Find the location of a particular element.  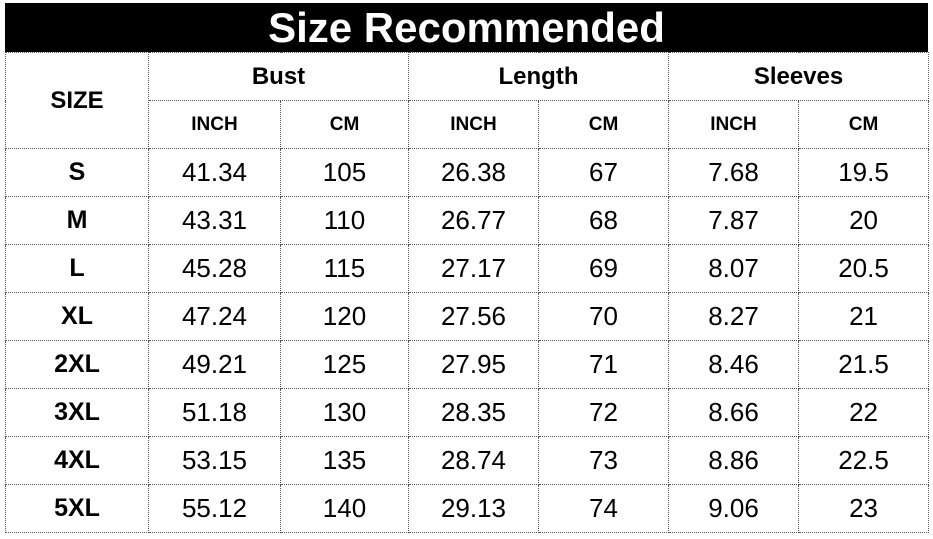

group-header: Bust is located at coordinates (278, 76).